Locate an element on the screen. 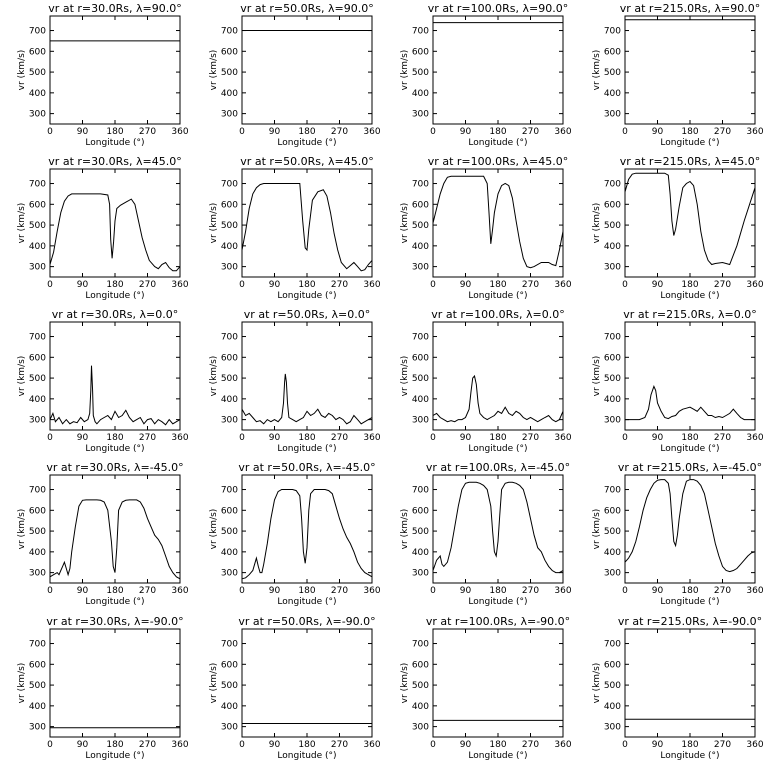 Image resolution: width=768 pixels, height=772 pixels. panel-title: vr at r=50.0Rs, λ=-90.0° is located at coordinates (306, 621).